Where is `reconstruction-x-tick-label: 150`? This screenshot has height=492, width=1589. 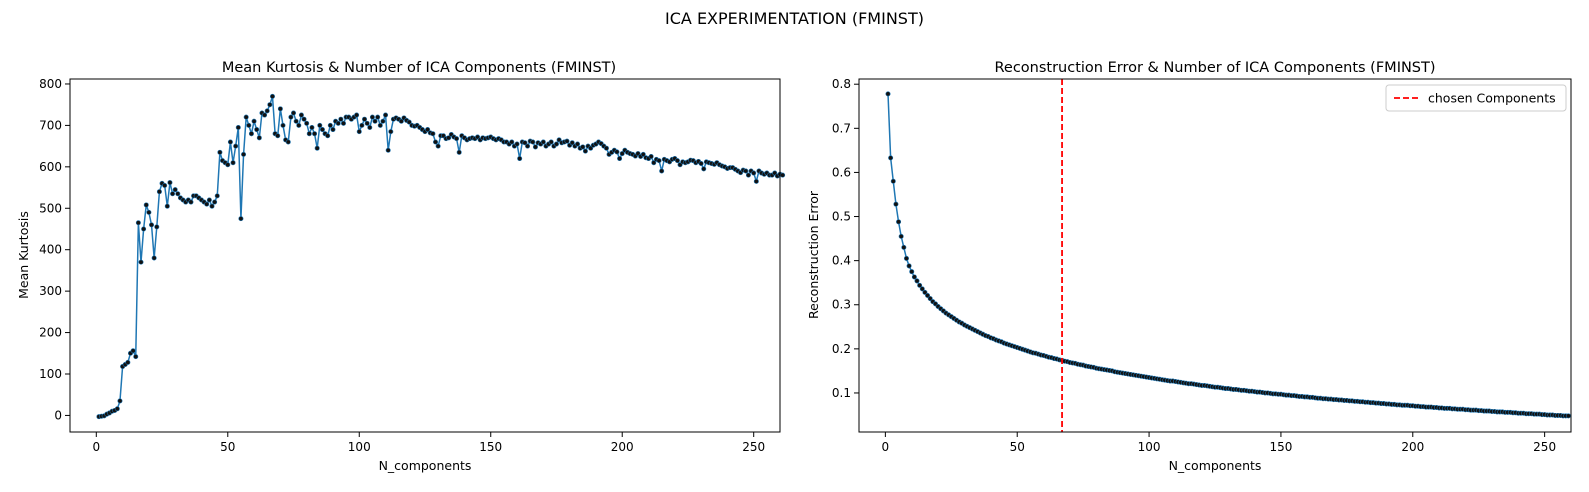
reconstruction-x-tick-label: 150 is located at coordinates (1280, 447).